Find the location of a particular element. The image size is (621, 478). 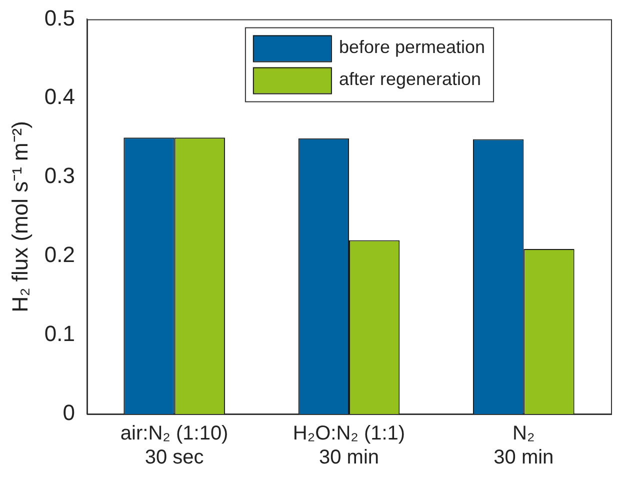

x-tick-label: air:N₂ (1:10) 30 sec is located at coordinates (174, 445).